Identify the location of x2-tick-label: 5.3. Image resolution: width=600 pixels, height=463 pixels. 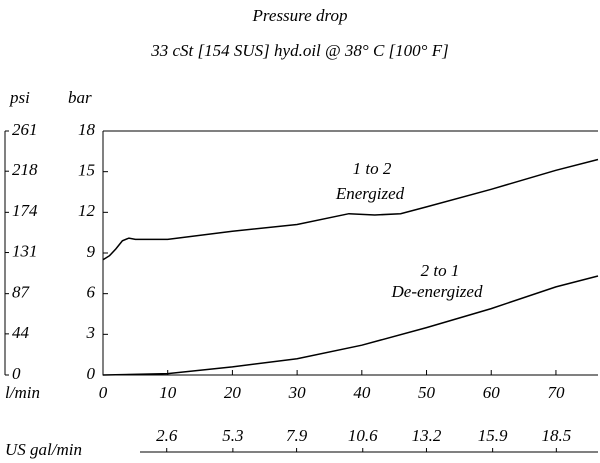
(232, 435).